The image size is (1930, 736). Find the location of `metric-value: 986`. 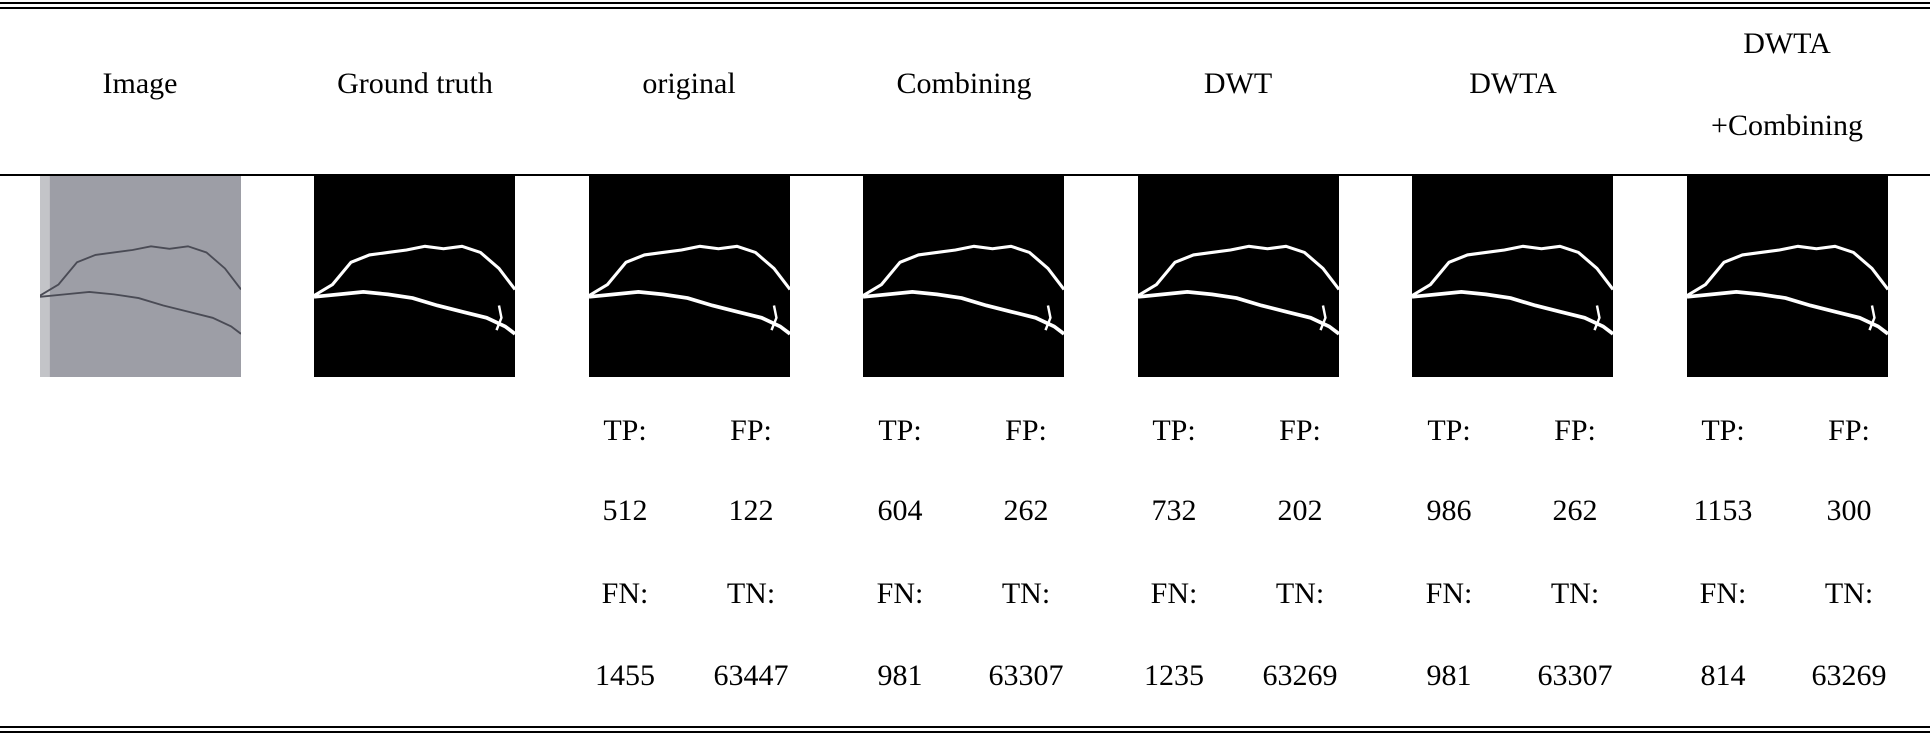

metric-value: 986 is located at coordinates (1449, 510).